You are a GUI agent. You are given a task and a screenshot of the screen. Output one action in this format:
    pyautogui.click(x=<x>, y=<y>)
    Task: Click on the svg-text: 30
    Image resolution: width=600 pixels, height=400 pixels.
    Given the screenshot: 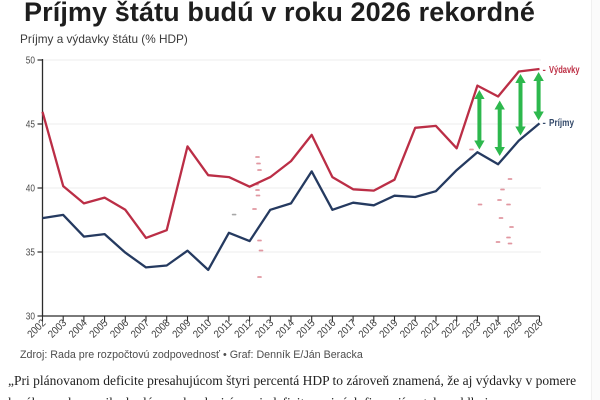 What is the action you would take?
    pyautogui.click(x=31, y=317)
    